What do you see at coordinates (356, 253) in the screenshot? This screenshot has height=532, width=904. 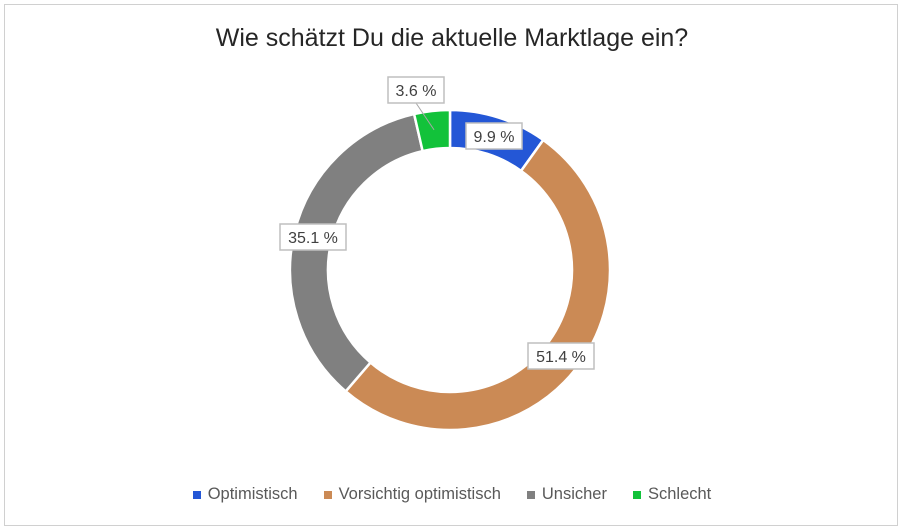 I see `donut-slice-unsicher` at bounding box center [356, 253].